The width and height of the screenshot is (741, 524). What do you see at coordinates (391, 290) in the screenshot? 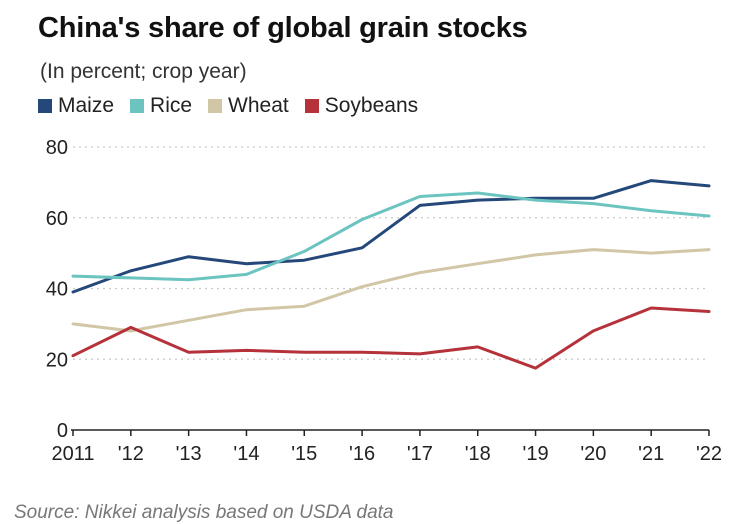
I see `series-line-wheat` at bounding box center [391, 290].